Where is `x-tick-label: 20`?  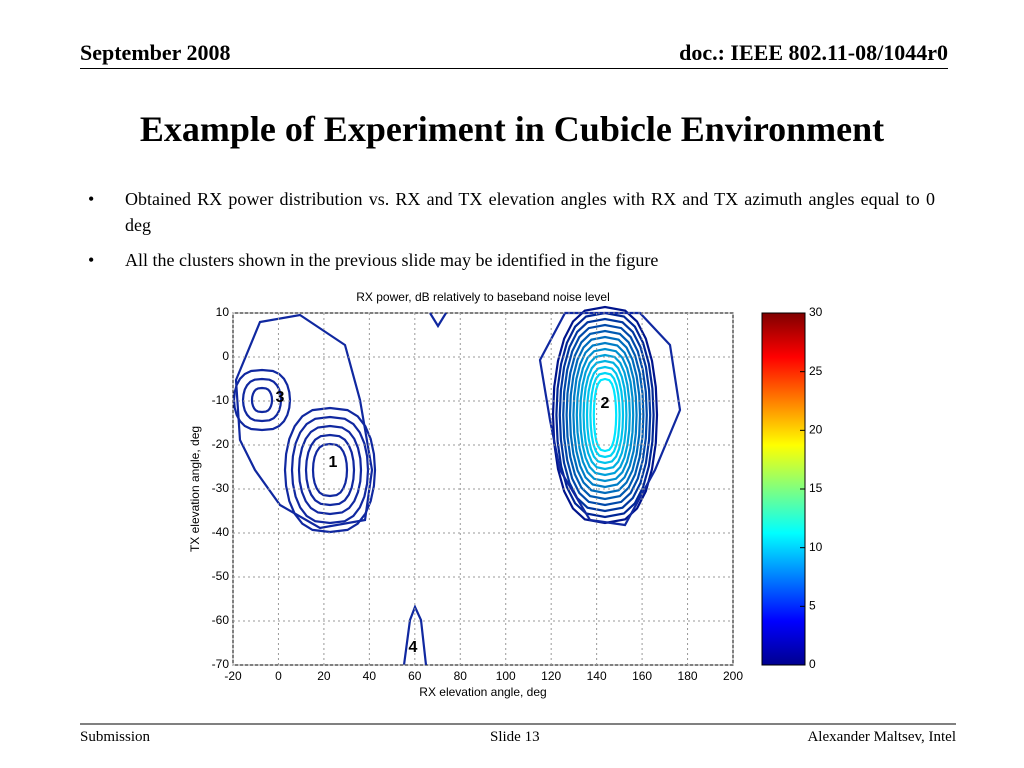
x-tick-label: 20 is located at coordinates (324, 676).